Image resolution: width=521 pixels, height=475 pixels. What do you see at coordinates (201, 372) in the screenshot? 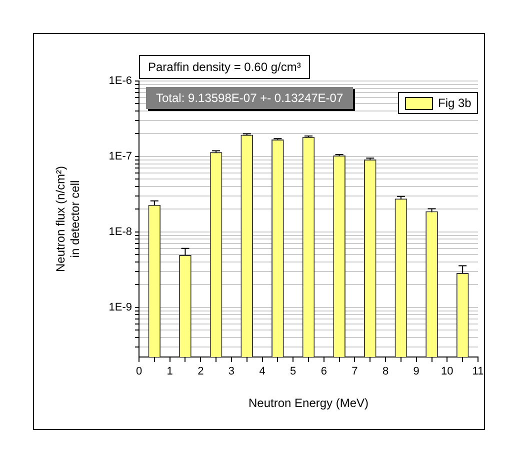
I see `x-tick-label: 2` at bounding box center [201, 372].